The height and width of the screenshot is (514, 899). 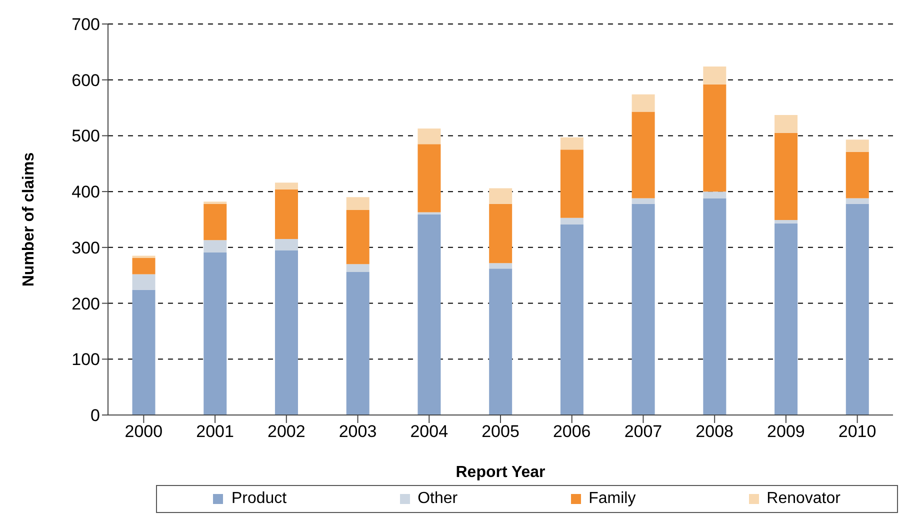 I want to click on legend-label: Other, so click(x=438, y=499).